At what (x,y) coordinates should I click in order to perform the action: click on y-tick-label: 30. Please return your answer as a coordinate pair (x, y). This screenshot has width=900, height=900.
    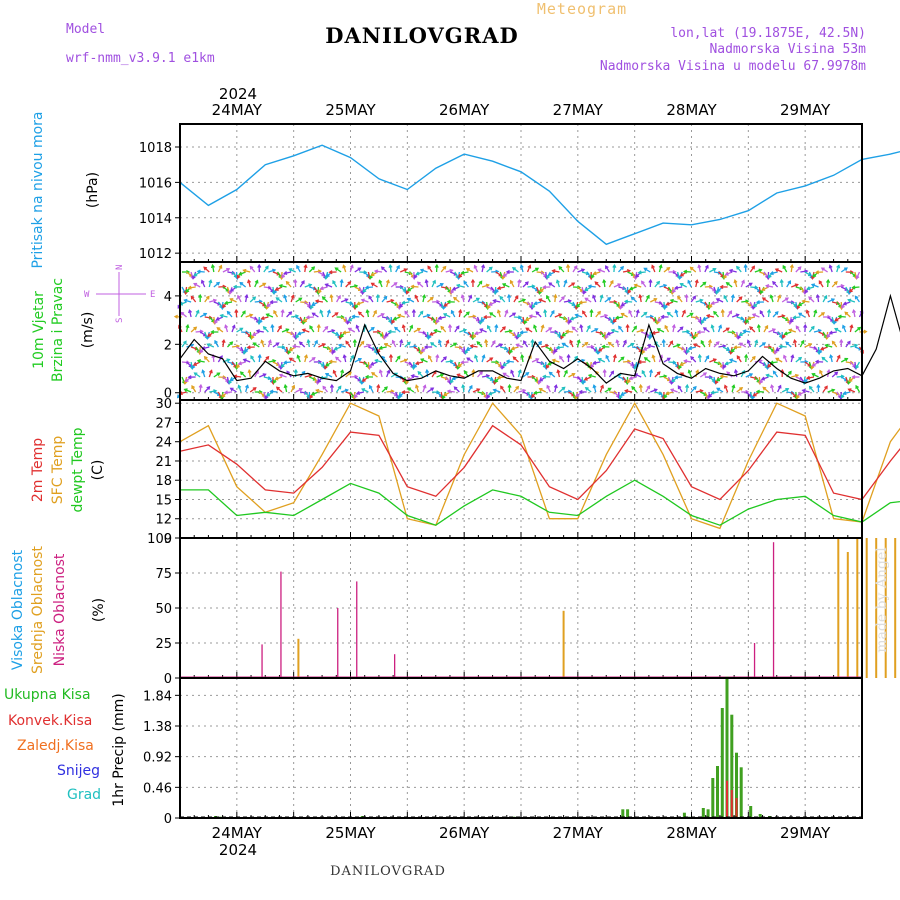
    Looking at the image, I should click on (163, 404).